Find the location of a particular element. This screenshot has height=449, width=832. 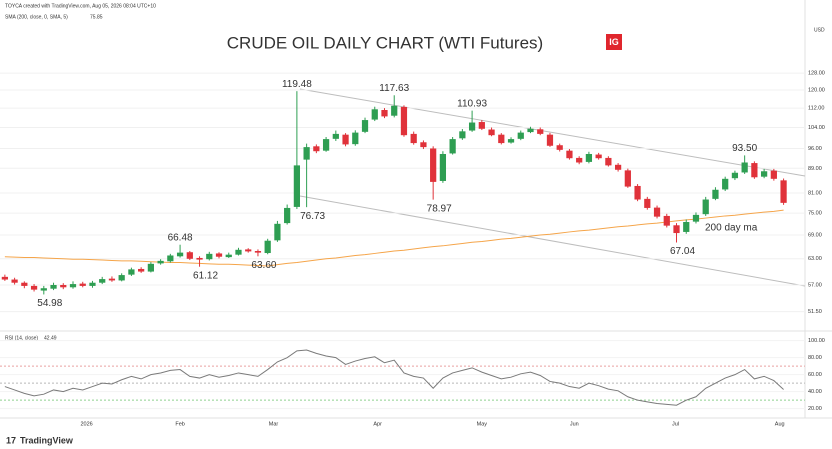

trend-channel is located at coordinates (552, 241).